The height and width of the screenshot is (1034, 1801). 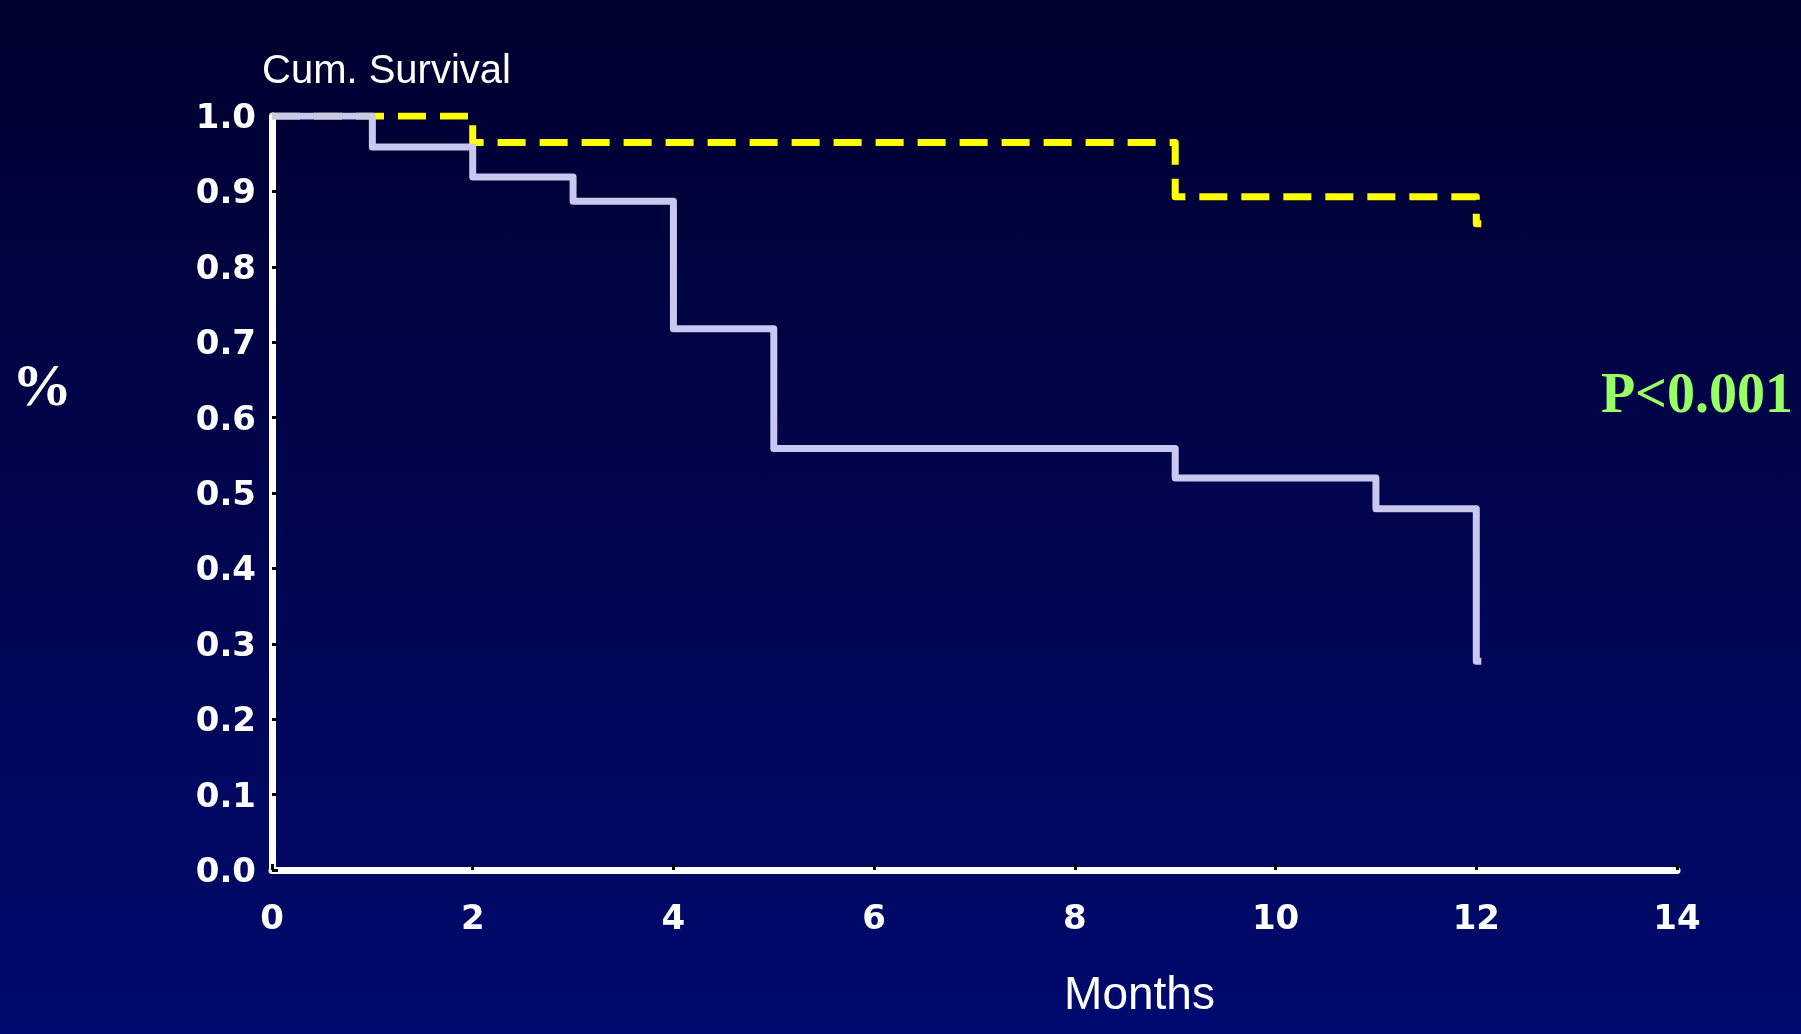 What do you see at coordinates (673, 917) in the screenshot?
I see `x-tick-label: 4` at bounding box center [673, 917].